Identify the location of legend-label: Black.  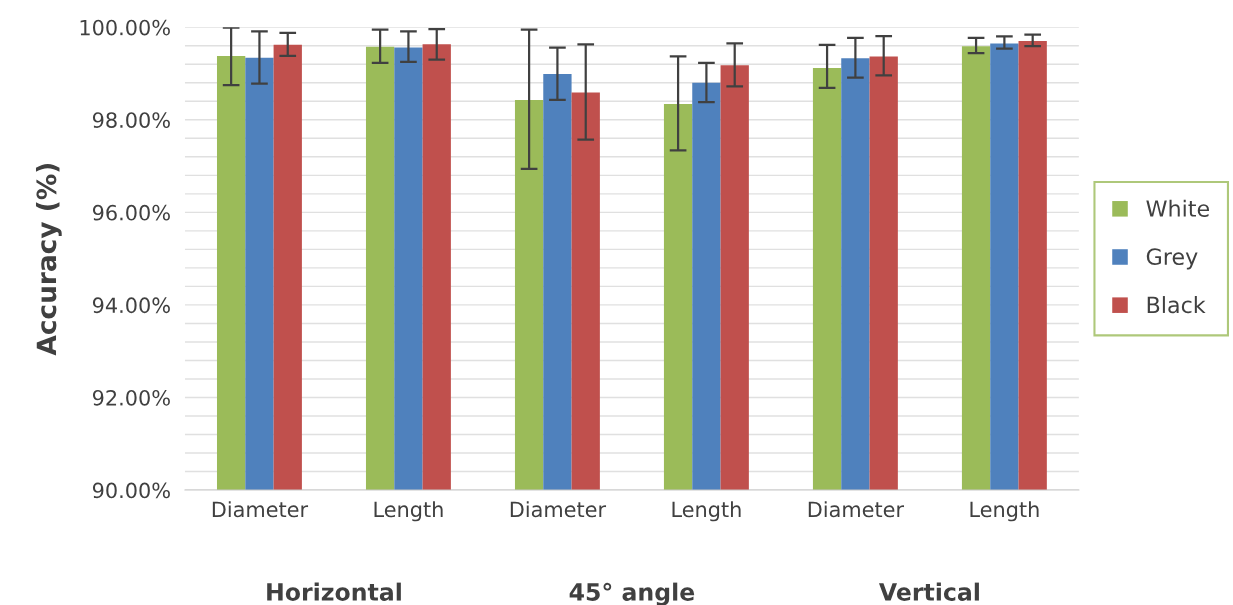
(1176, 305).